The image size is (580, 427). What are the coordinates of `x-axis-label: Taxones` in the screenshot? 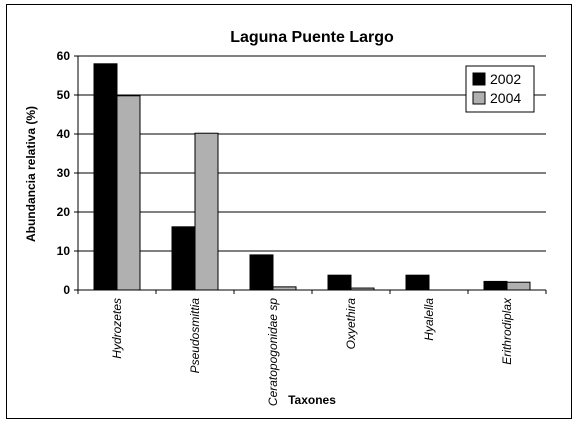 It's located at (312, 400).